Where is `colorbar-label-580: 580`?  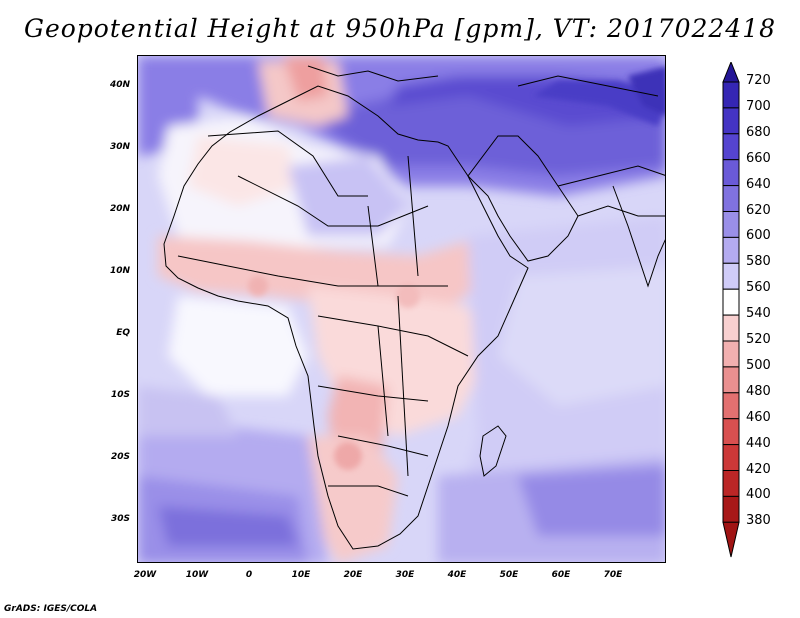
colorbar-label-580: 580 is located at coordinates (758, 262).